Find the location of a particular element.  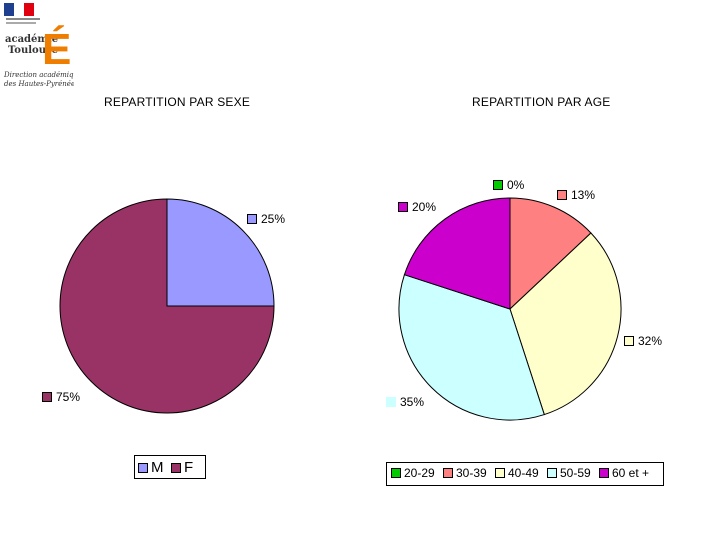

label-swatch-60-plus is located at coordinates (403, 207).